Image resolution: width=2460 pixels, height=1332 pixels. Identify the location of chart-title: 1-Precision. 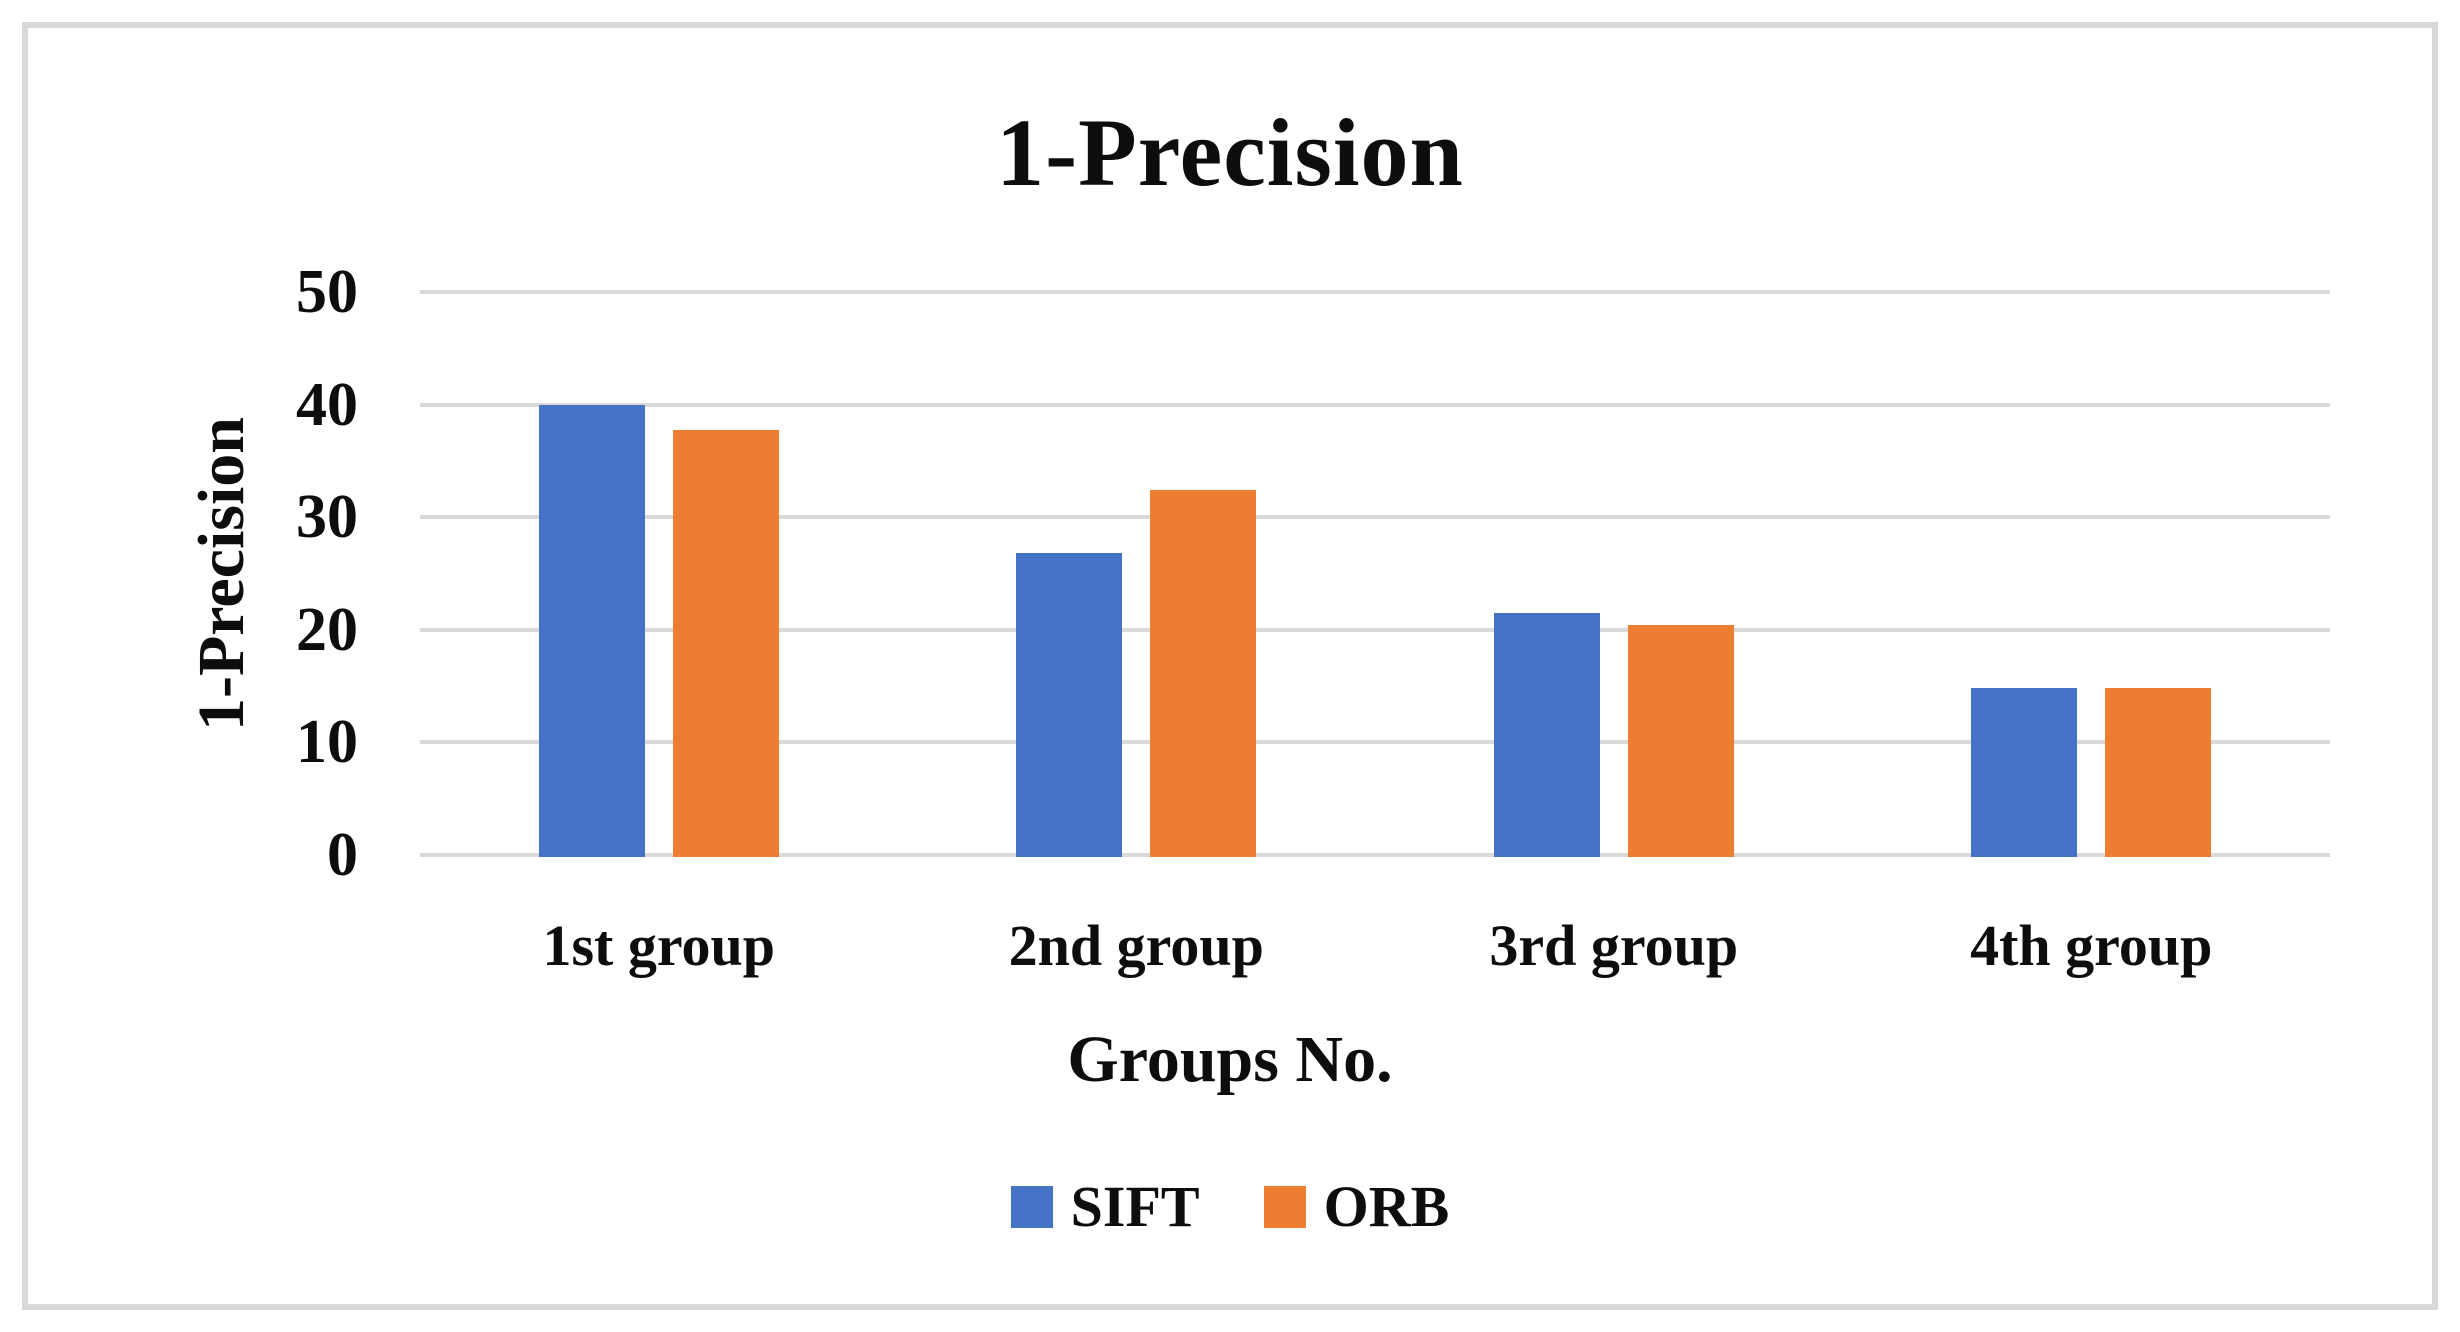
(1230, 152).